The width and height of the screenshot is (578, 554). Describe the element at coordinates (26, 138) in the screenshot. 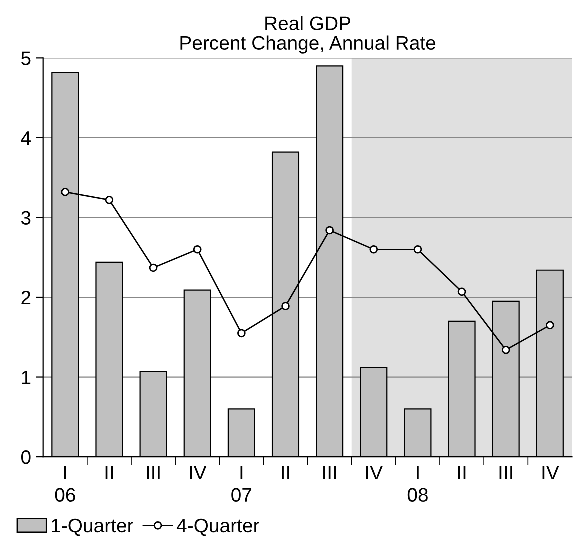

I see `y-tick-label: 4` at that location.